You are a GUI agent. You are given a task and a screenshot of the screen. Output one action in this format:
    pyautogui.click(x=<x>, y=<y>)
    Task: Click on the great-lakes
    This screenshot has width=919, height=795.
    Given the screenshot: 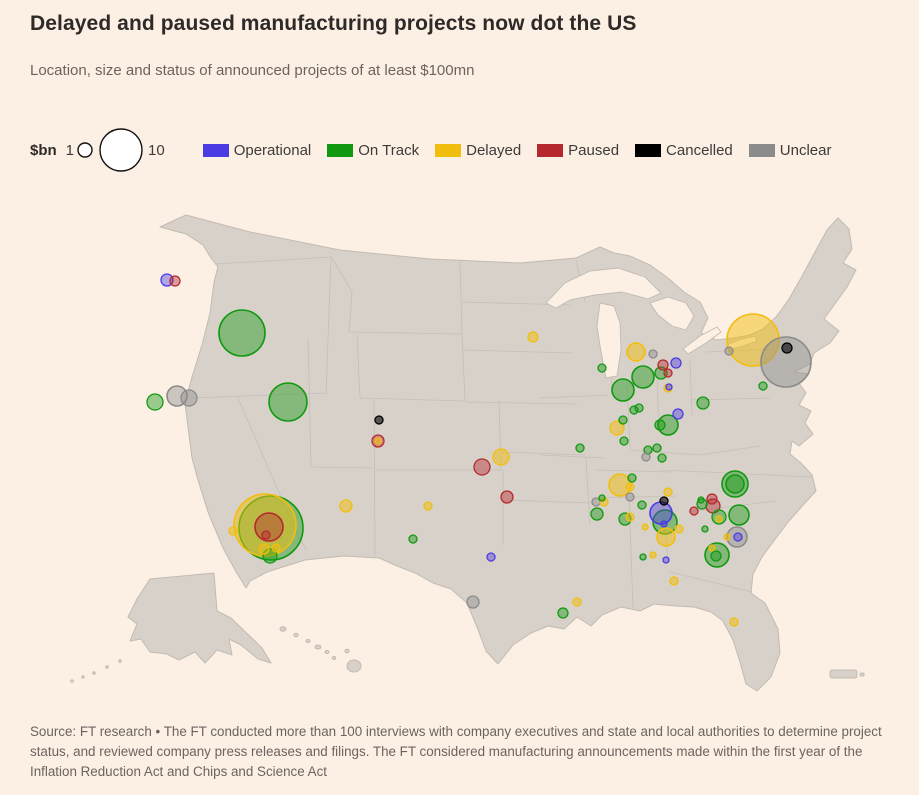 What is the action you would take?
    pyautogui.click(x=651, y=323)
    